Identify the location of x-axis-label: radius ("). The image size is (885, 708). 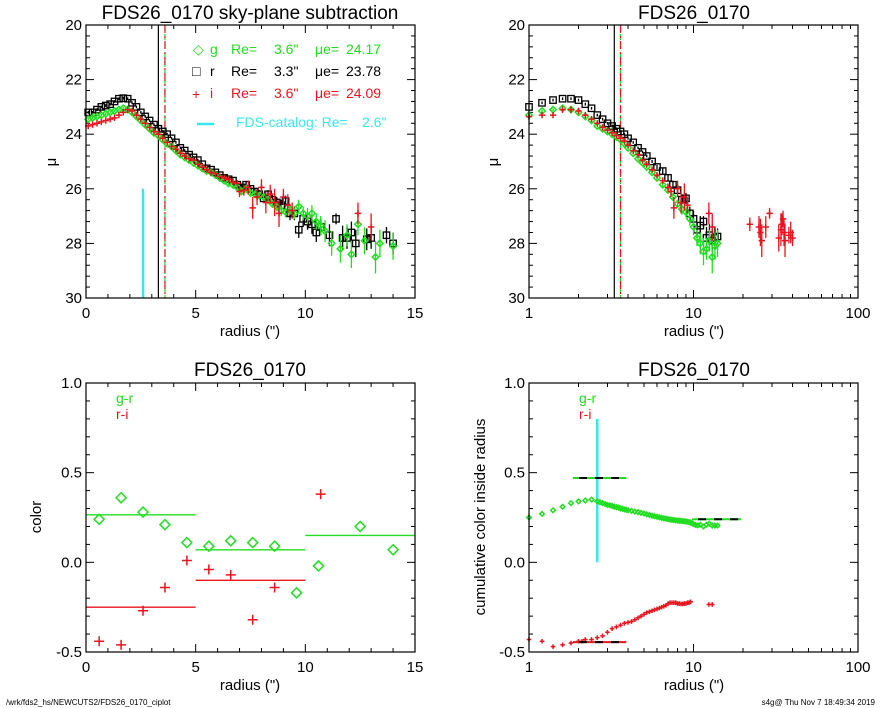
(694, 331).